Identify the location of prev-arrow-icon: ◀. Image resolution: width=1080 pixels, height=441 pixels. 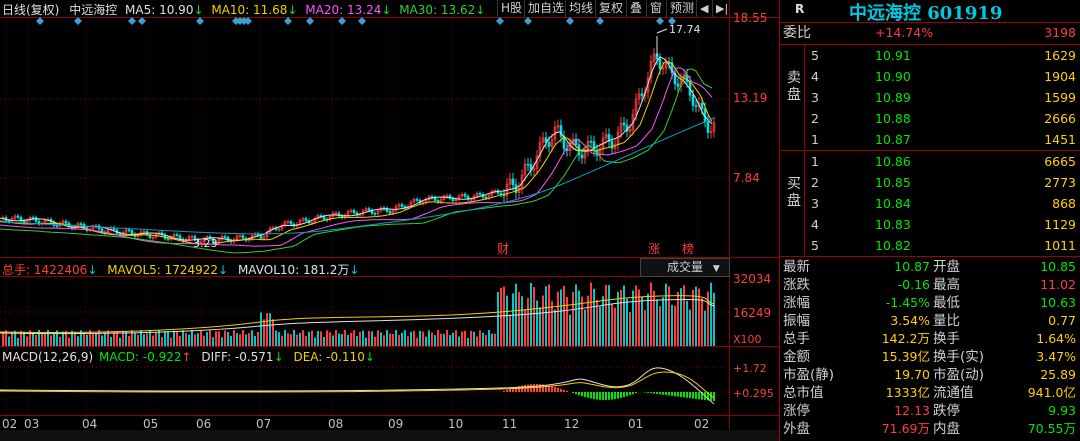
(703, 8).